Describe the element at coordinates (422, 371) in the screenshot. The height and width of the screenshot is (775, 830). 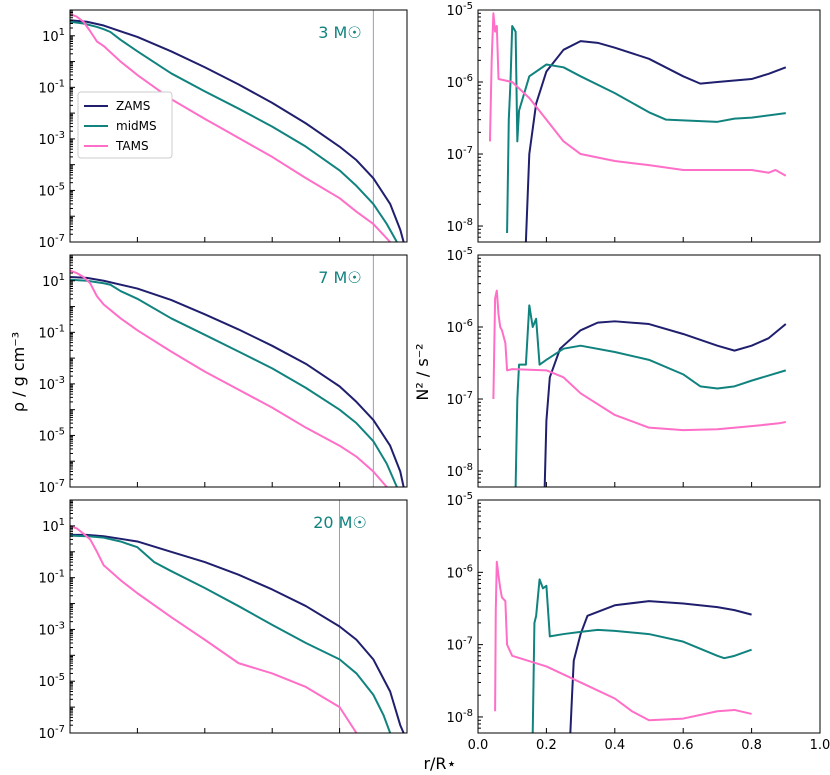
I see `y-axis-label-bv: N² / s⁻²` at that location.